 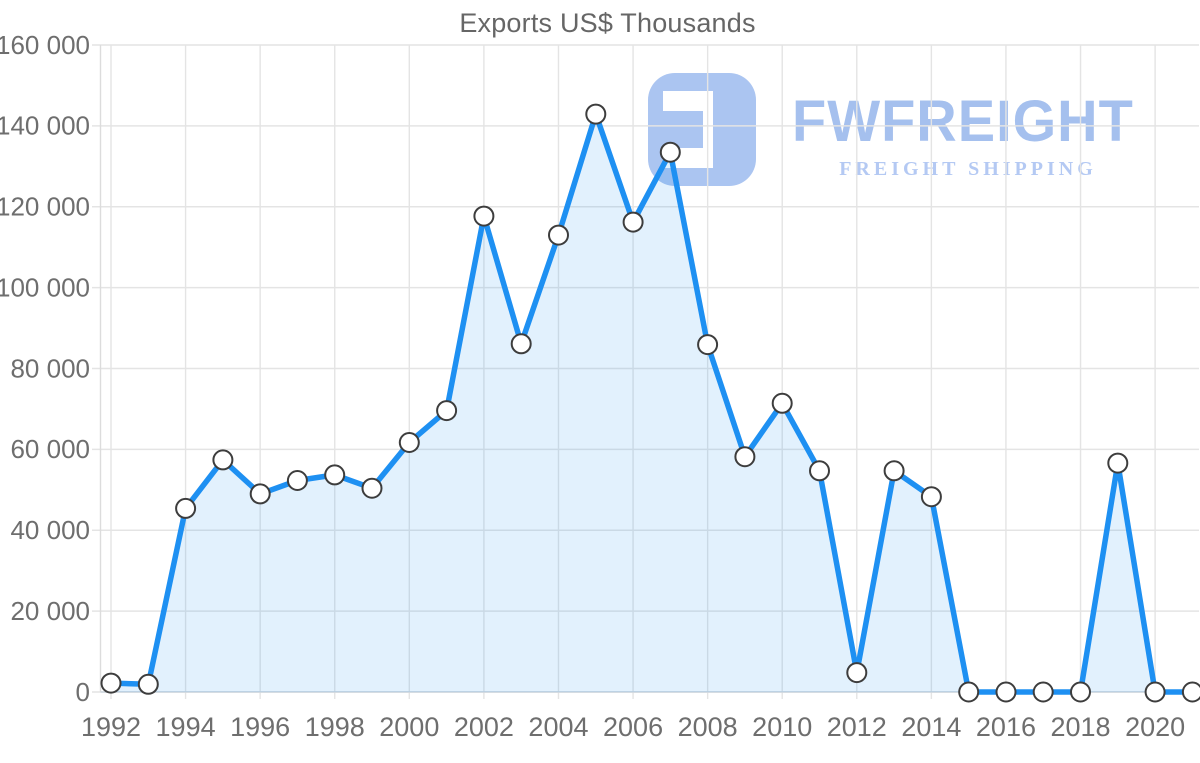 What do you see at coordinates (819, 471) in the screenshot?
I see `data-point-2011` at bounding box center [819, 471].